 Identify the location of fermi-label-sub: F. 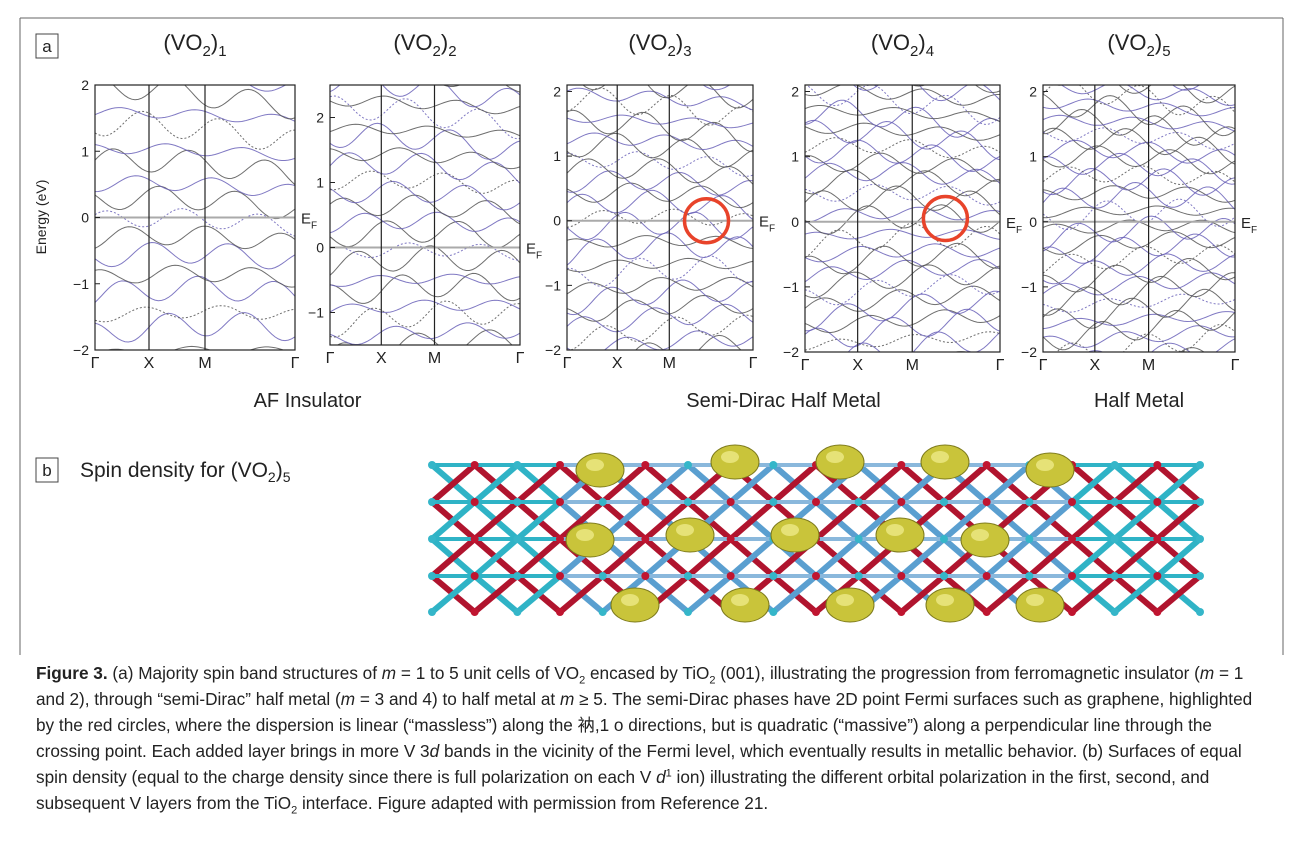
(539, 256).